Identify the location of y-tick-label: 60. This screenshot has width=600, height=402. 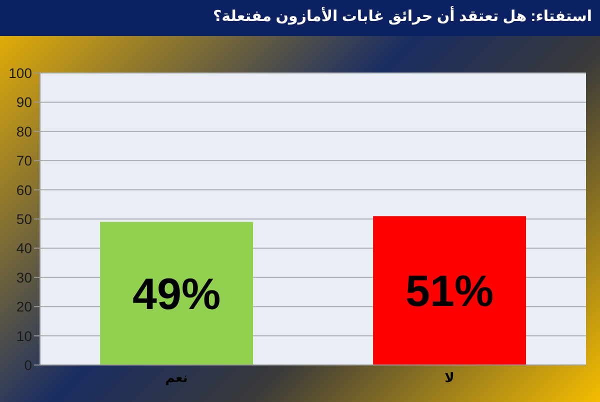
(24, 190).